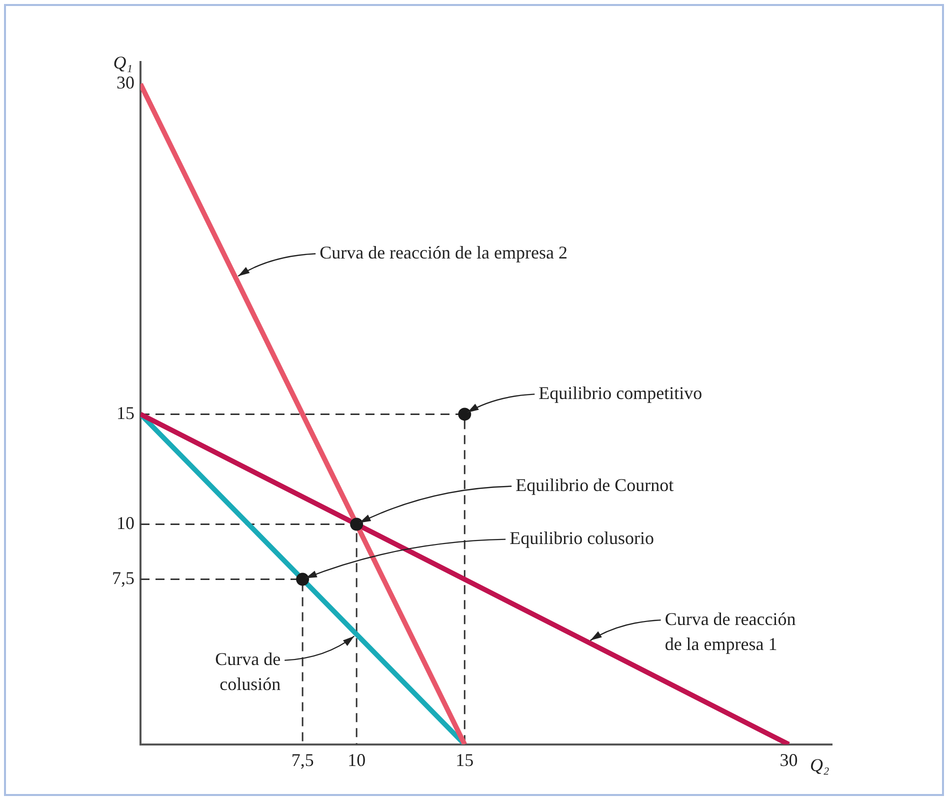  I want to click on annotation: Curva de reacción de la empresa 2, so click(444, 252).